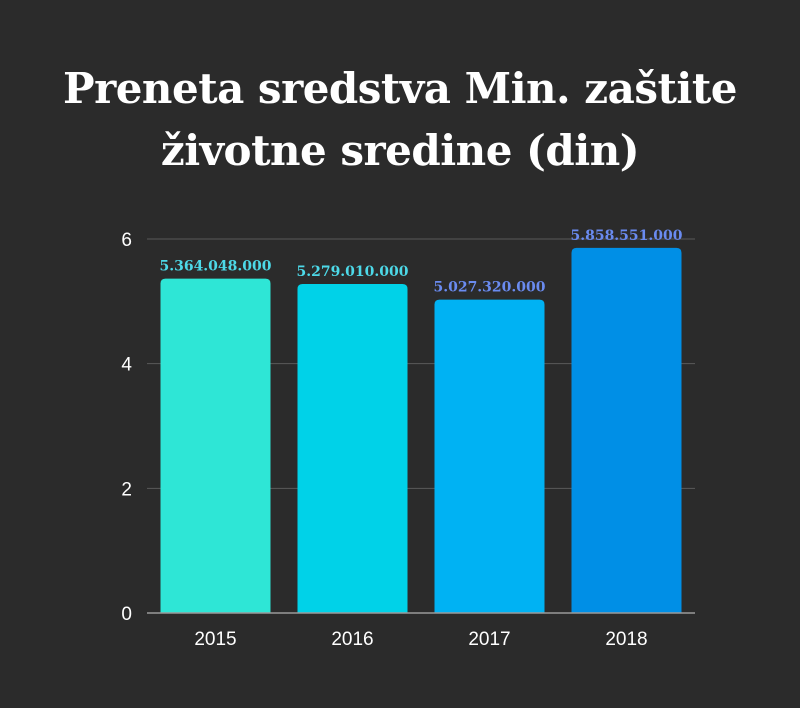  I want to click on y-tick-label: 2, so click(126, 489).